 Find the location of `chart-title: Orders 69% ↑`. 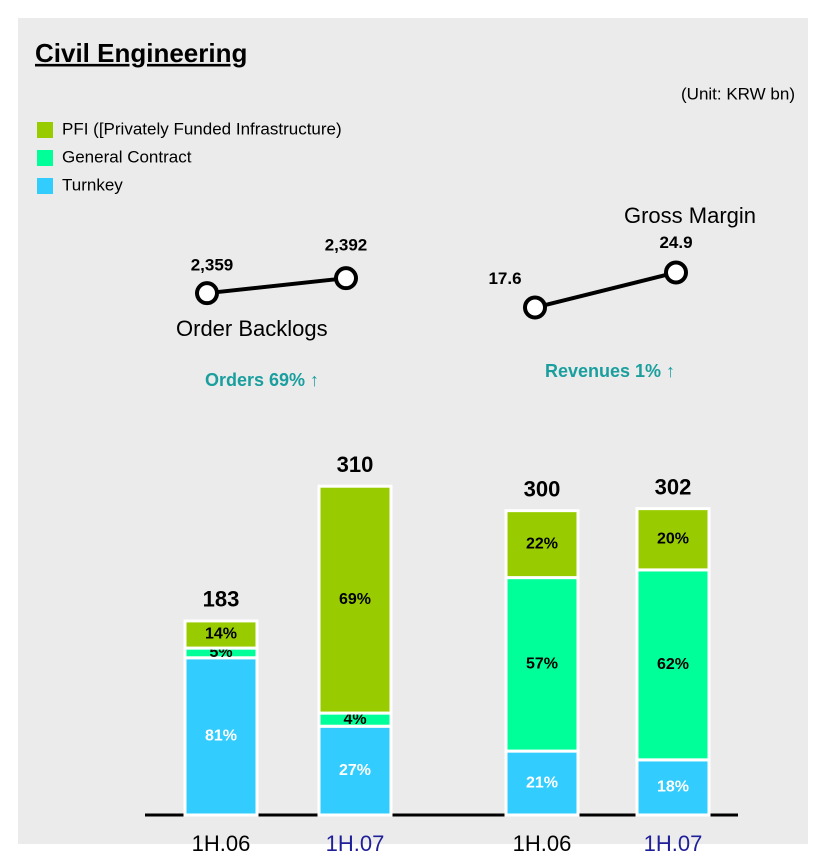

chart-title: Orders 69% ↑ is located at coordinates (262, 380).